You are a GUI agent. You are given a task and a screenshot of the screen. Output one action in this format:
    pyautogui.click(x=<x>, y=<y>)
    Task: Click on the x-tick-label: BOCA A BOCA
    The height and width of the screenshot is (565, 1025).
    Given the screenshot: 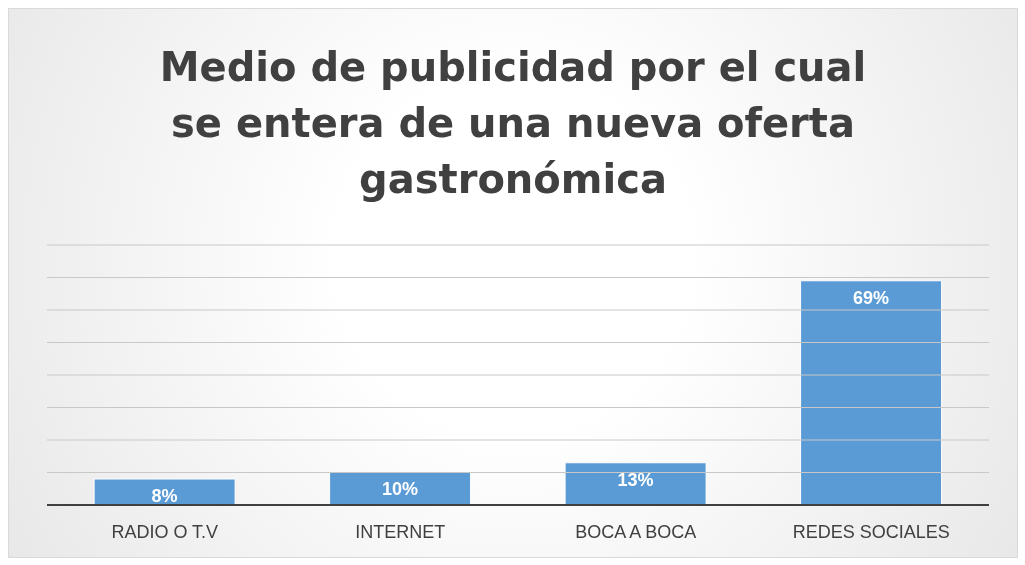 What is the action you would take?
    pyautogui.click(x=636, y=531)
    